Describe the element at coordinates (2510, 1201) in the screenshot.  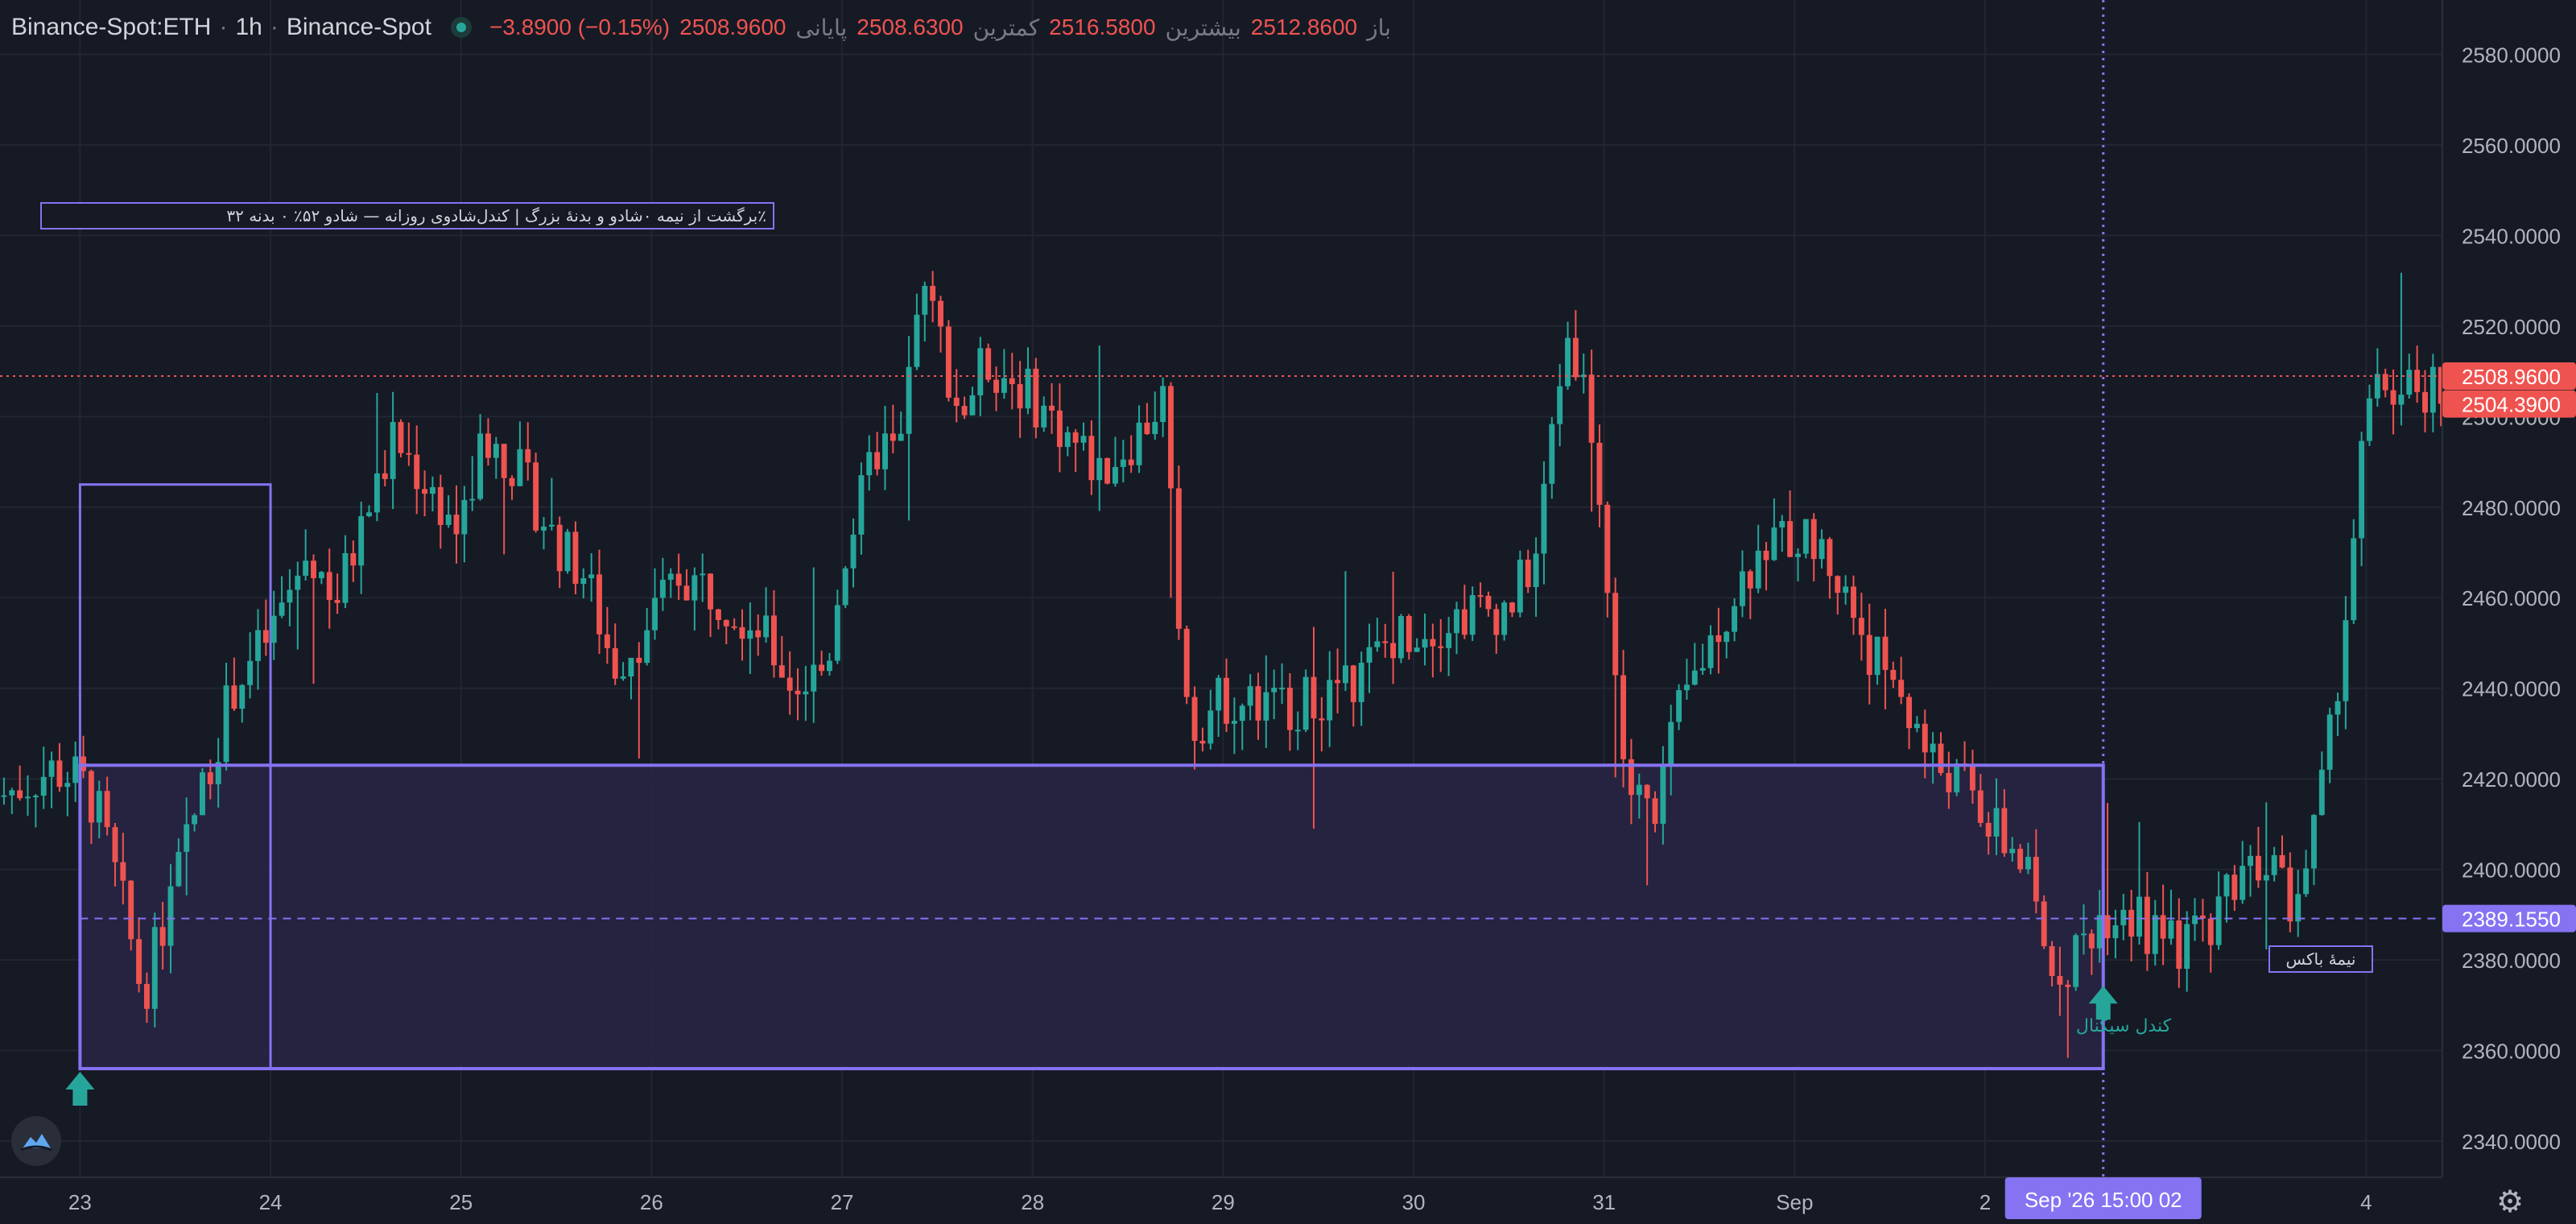
I see `gear-icon: ⚙` at that location.